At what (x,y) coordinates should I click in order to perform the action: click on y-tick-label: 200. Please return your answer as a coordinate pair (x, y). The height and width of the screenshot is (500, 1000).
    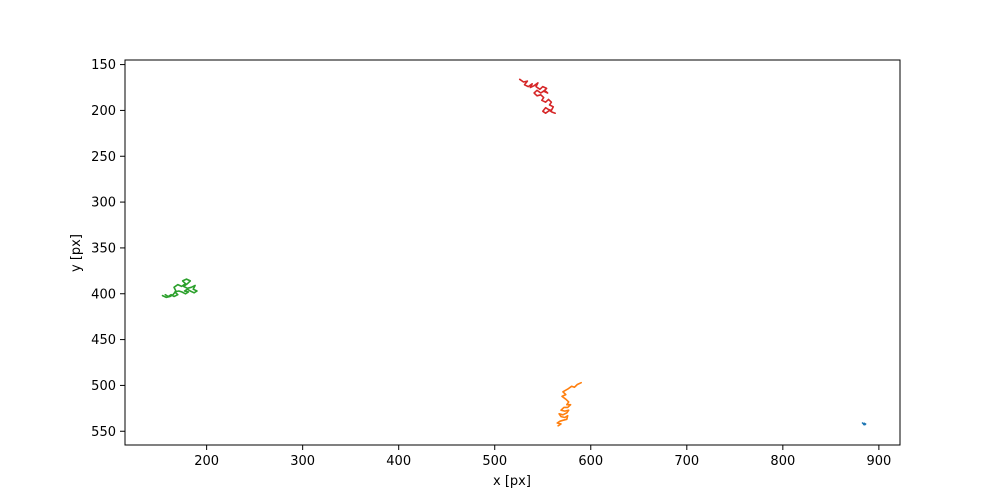
    Looking at the image, I should click on (103, 111).